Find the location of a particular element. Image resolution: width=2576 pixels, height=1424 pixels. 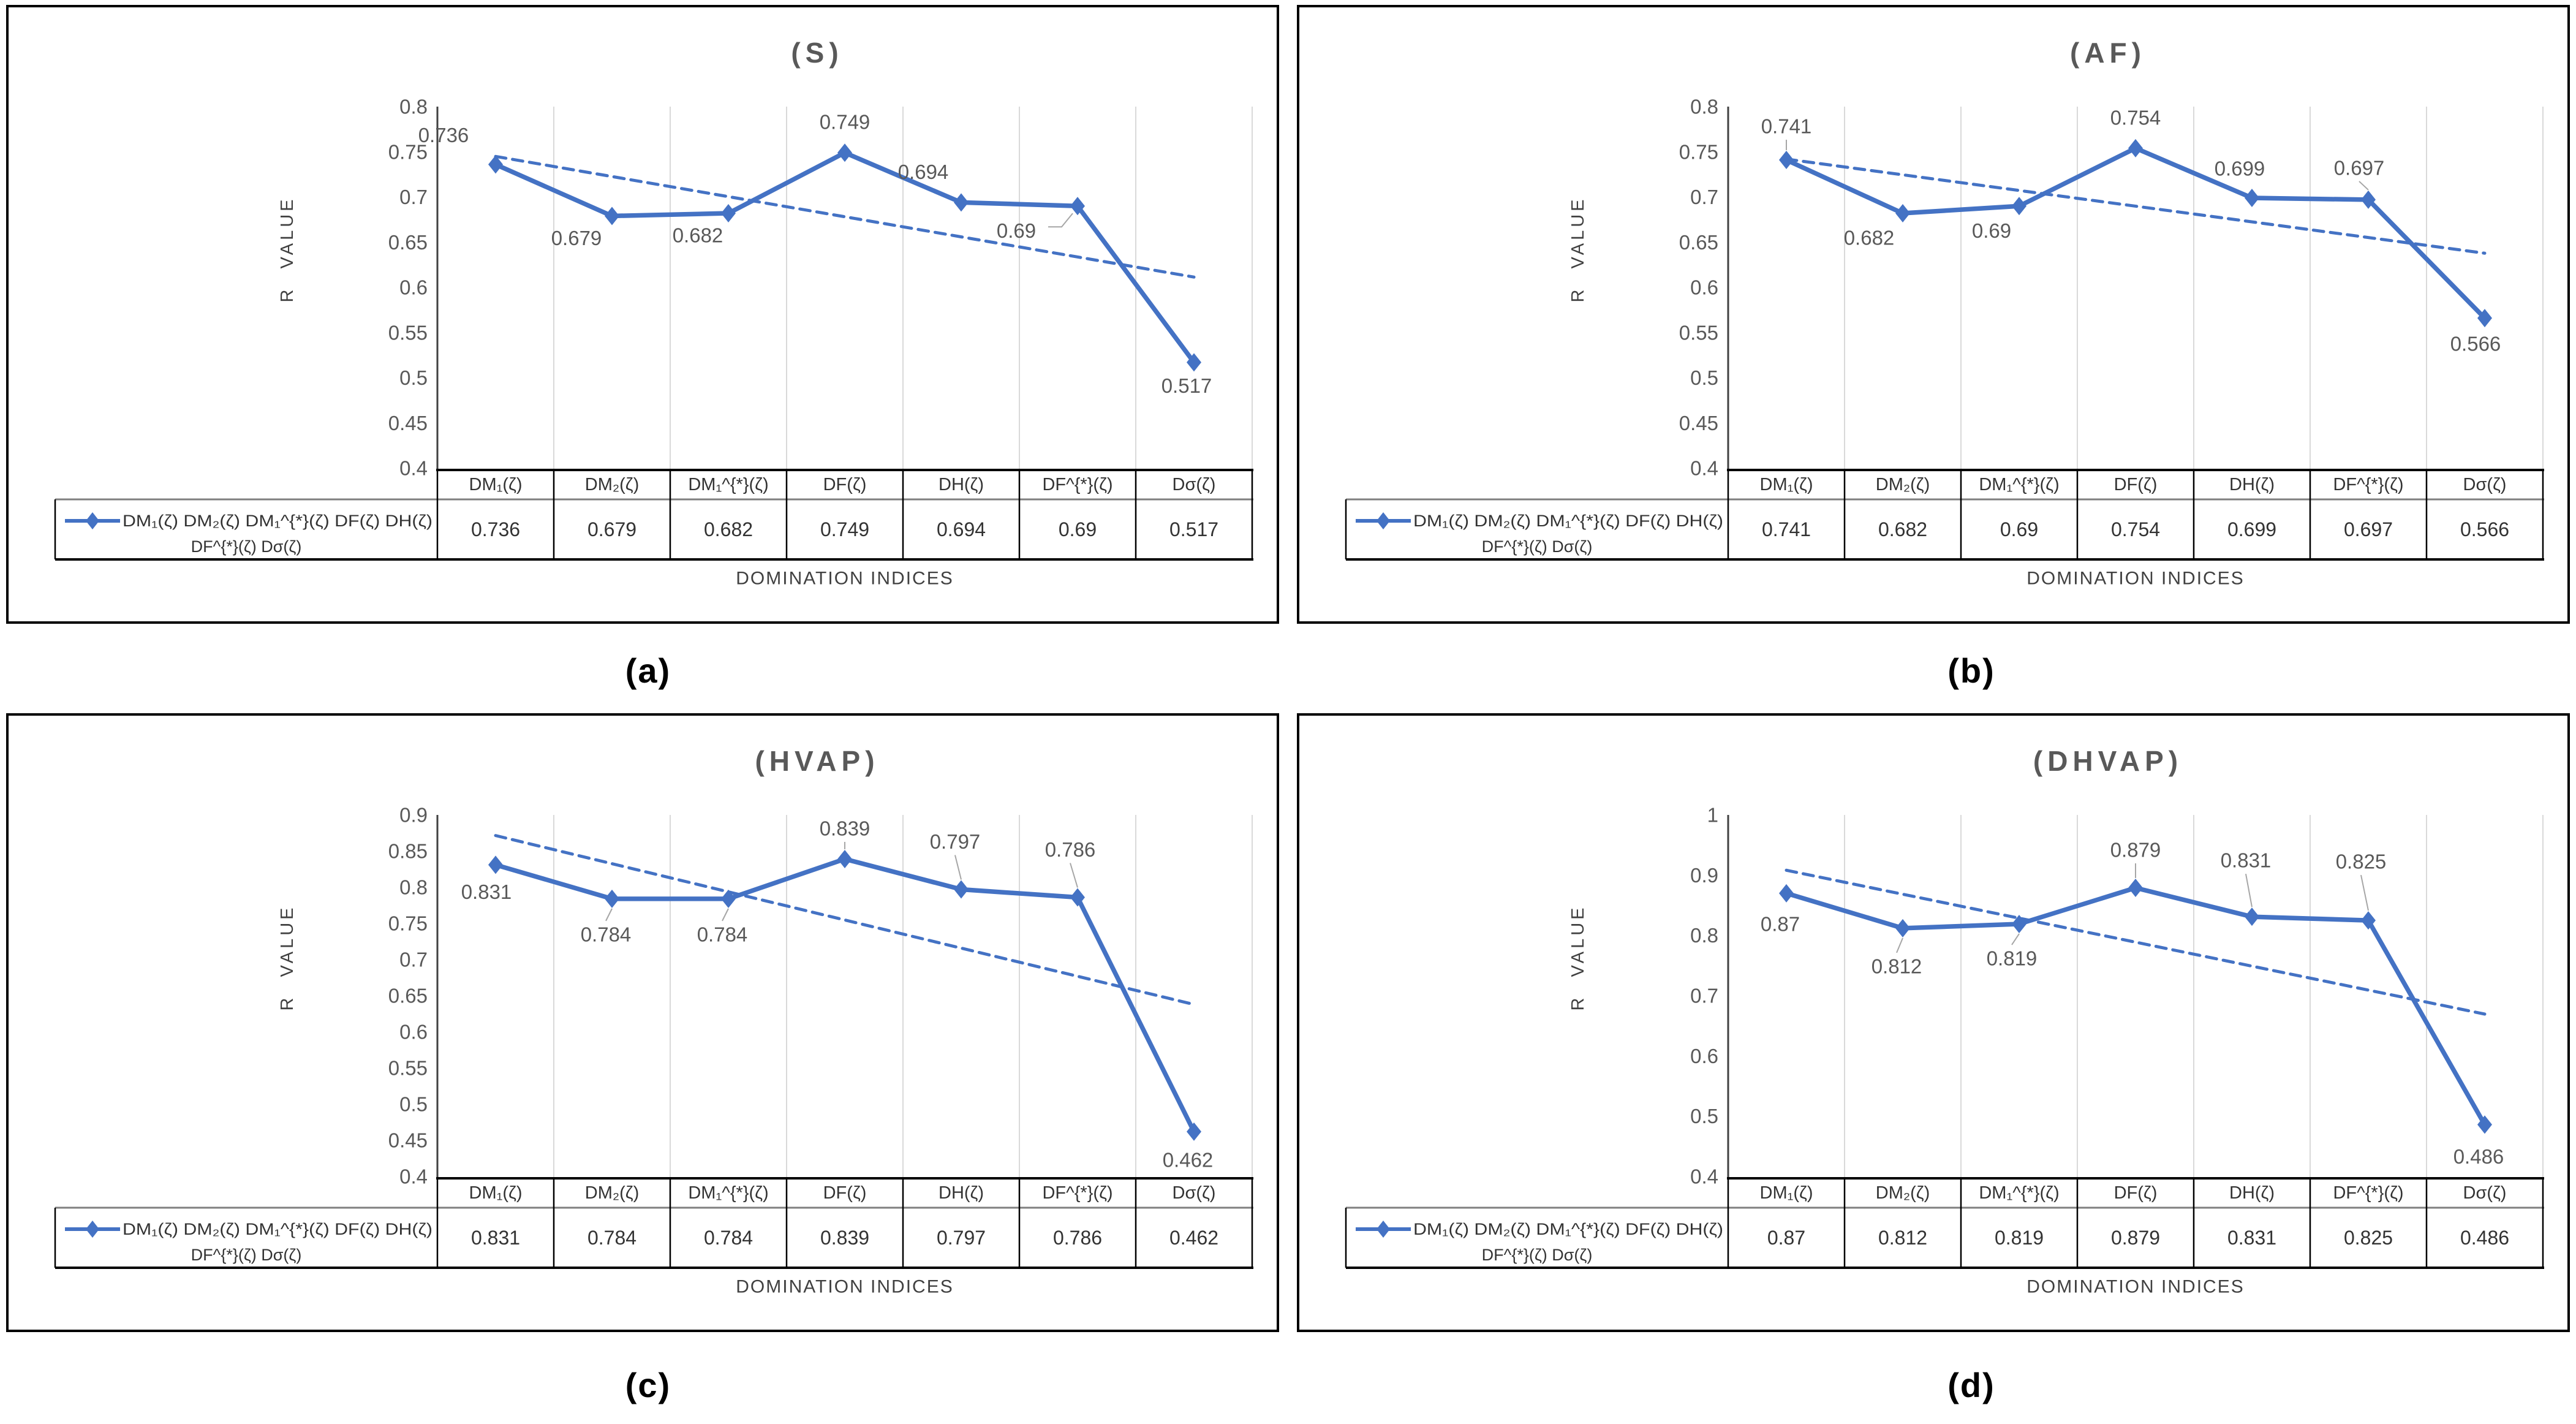

data-label: 0.736 is located at coordinates (443, 135).